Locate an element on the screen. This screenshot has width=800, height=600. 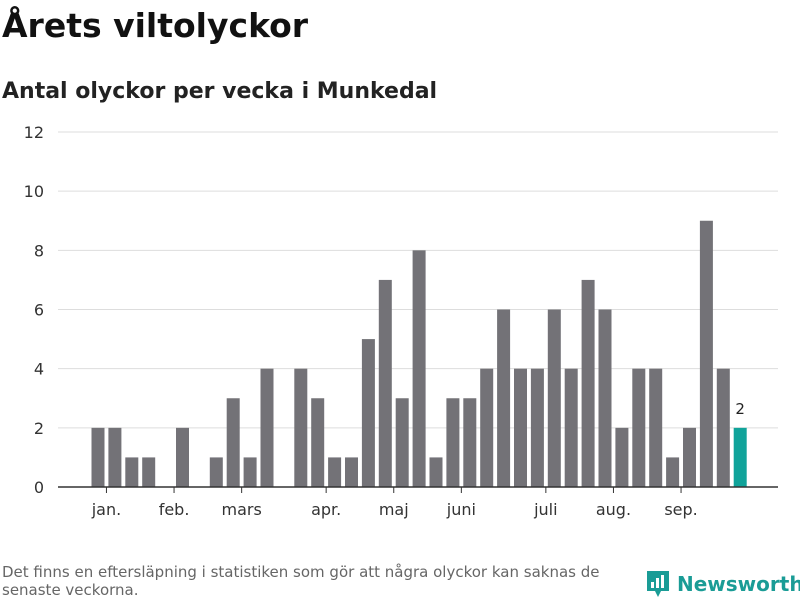
y-tick-label: 10 is located at coordinates (34, 191).